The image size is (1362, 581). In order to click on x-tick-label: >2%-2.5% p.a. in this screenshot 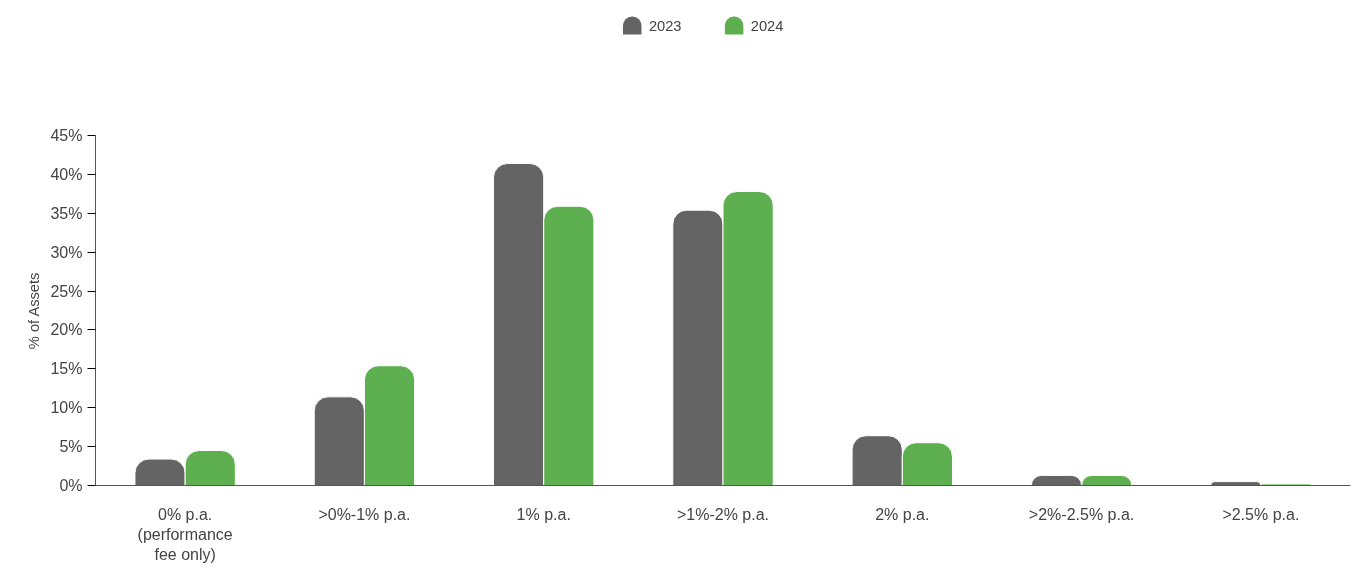, I will do `click(1081, 514)`.